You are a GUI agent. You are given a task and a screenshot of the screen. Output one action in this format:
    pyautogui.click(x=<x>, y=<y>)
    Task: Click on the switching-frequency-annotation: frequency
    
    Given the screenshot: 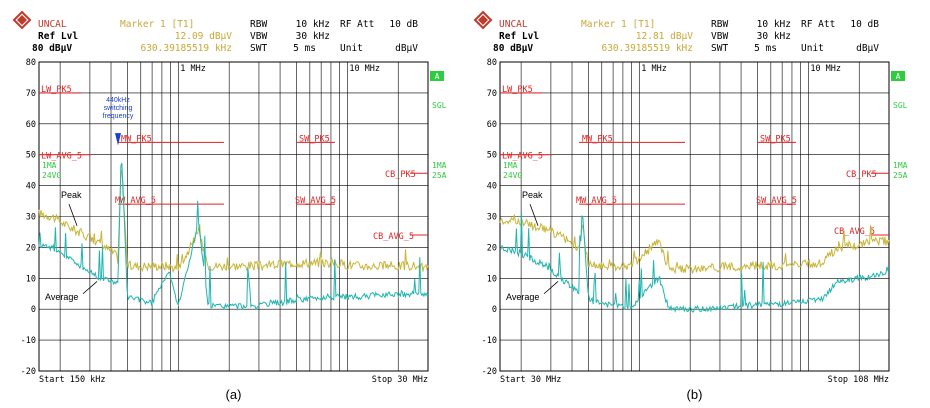 What is the action you would take?
    pyautogui.click(x=118, y=116)
    